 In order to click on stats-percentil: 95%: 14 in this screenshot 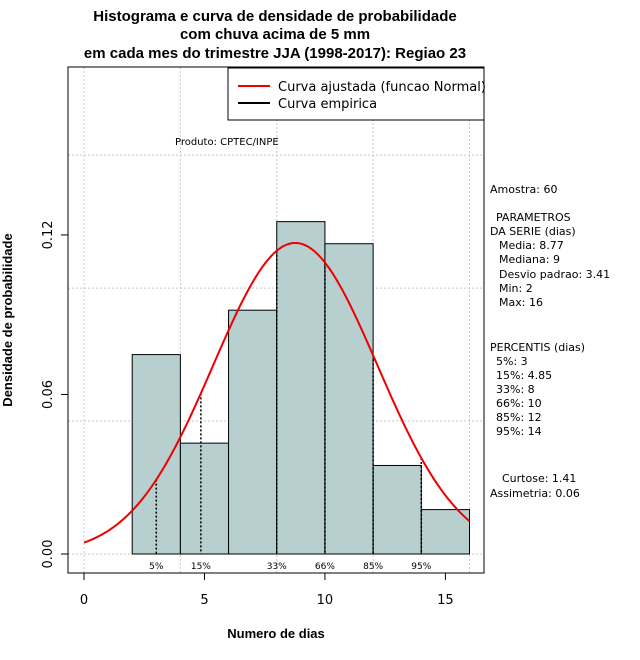, I will do `click(519, 431)`.